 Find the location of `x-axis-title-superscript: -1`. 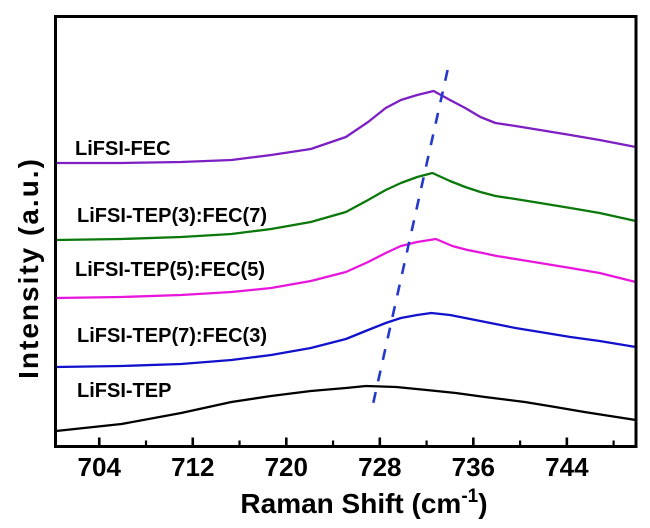

x-axis-title-superscript: -1 is located at coordinates (469, 496).